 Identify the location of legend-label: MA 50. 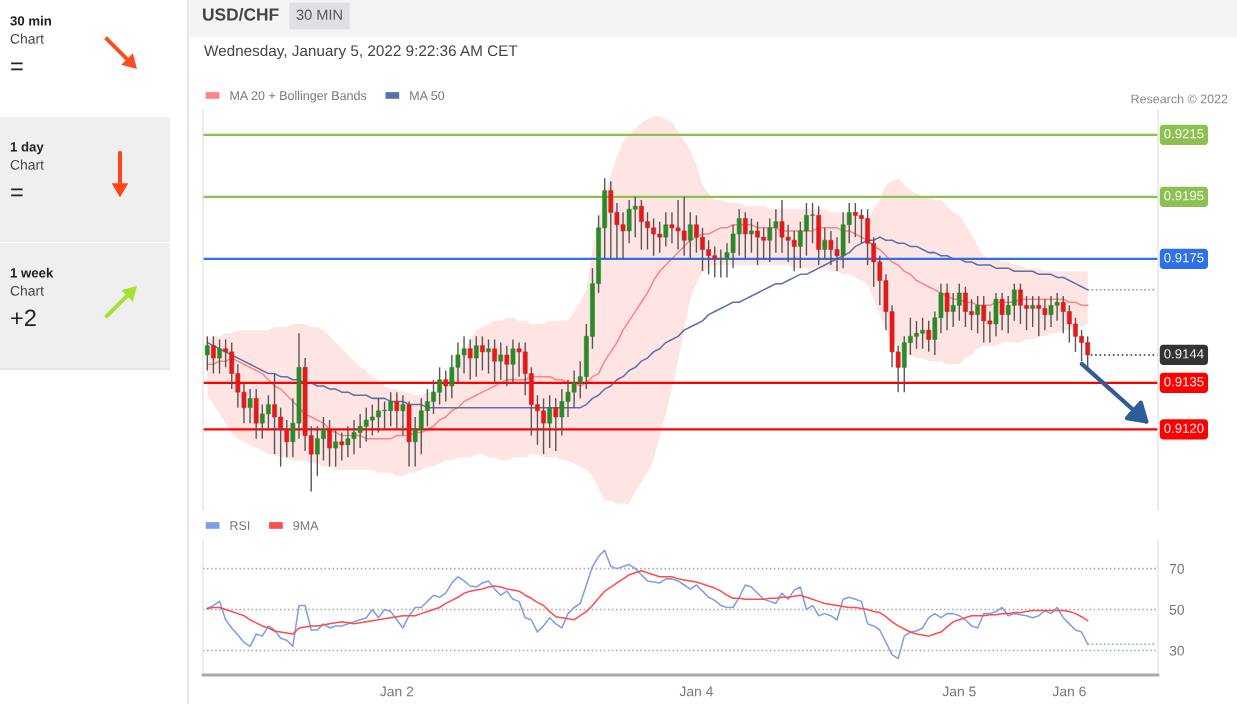
(427, 96).